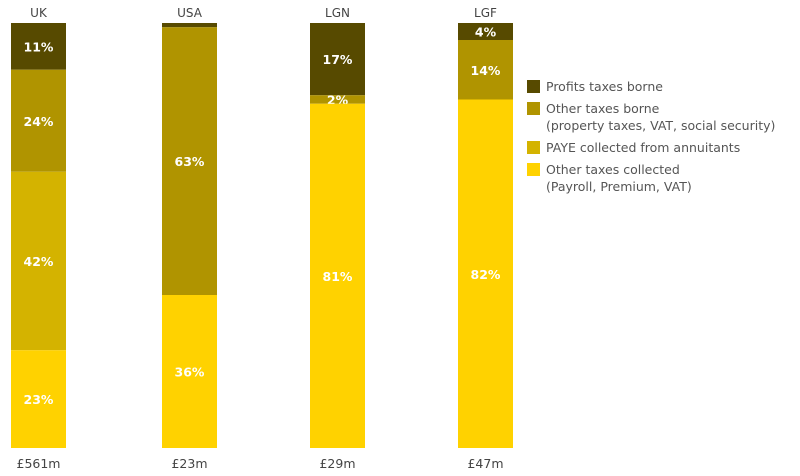 The width and height of the screenshot is (800, 476). What do you see at coordinates (485, 13) in the screenshot?
I see `category-label: LGF` at bounding box center [485, 13].